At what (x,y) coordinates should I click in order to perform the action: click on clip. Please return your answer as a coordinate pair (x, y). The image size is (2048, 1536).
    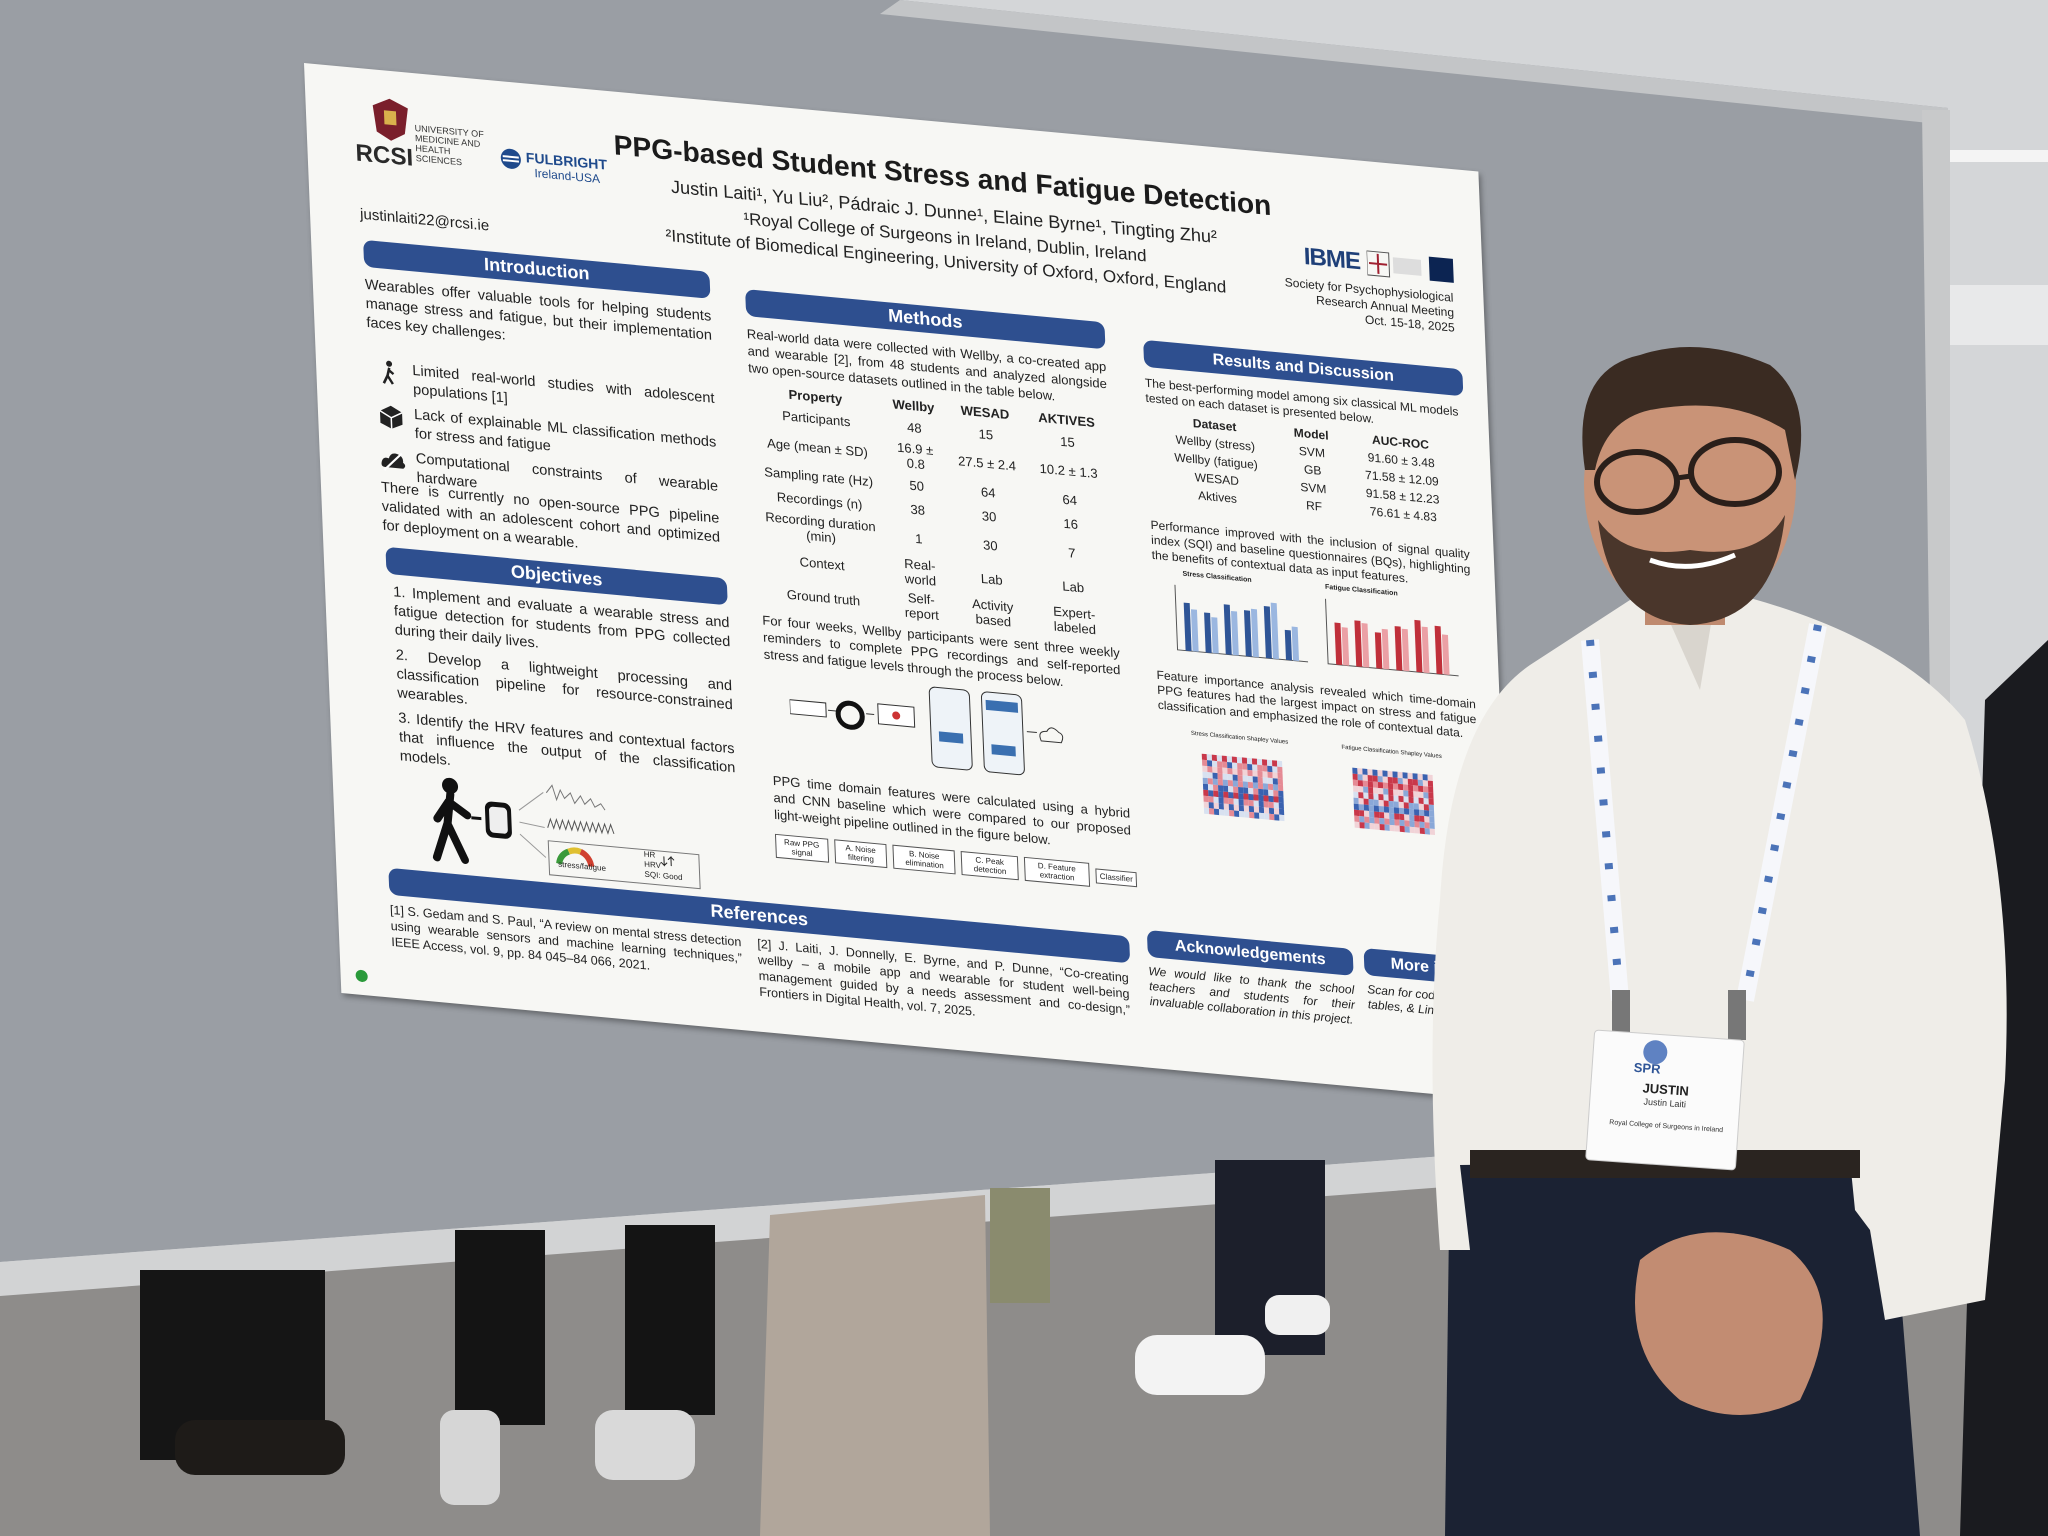
    Looking at the image, I should click on (1621, 1015).